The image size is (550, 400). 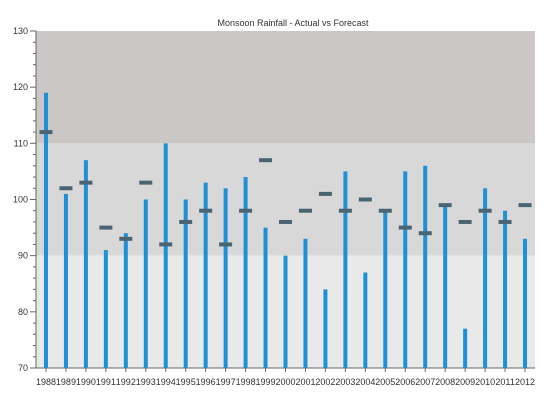 I want to click on y-tick-label: 120, so click(x=20, y=87).